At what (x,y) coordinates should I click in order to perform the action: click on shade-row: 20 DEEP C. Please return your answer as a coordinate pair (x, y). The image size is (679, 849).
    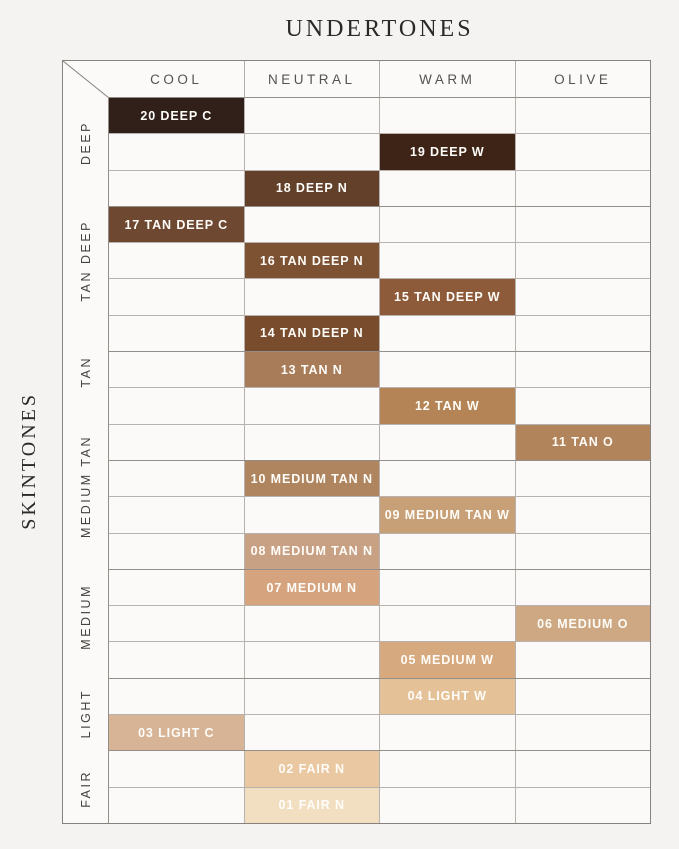
    Looking at the image, I should click on (380, 116).